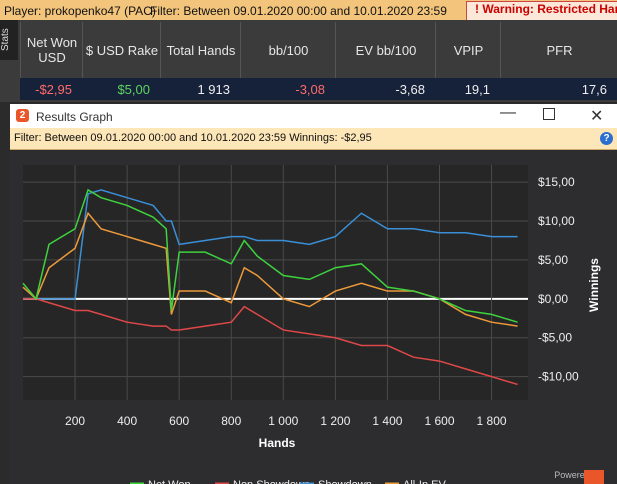 This screenshot has height=484, width=617. What do you see at coordinates (310, 89) in the screenshot?
I see `stats-value: -3,08` at bounding box center [310, 89].